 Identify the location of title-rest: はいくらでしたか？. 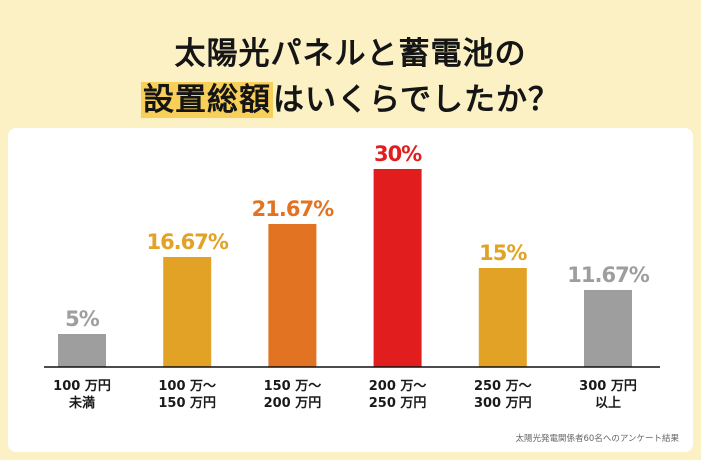
(416, 100).